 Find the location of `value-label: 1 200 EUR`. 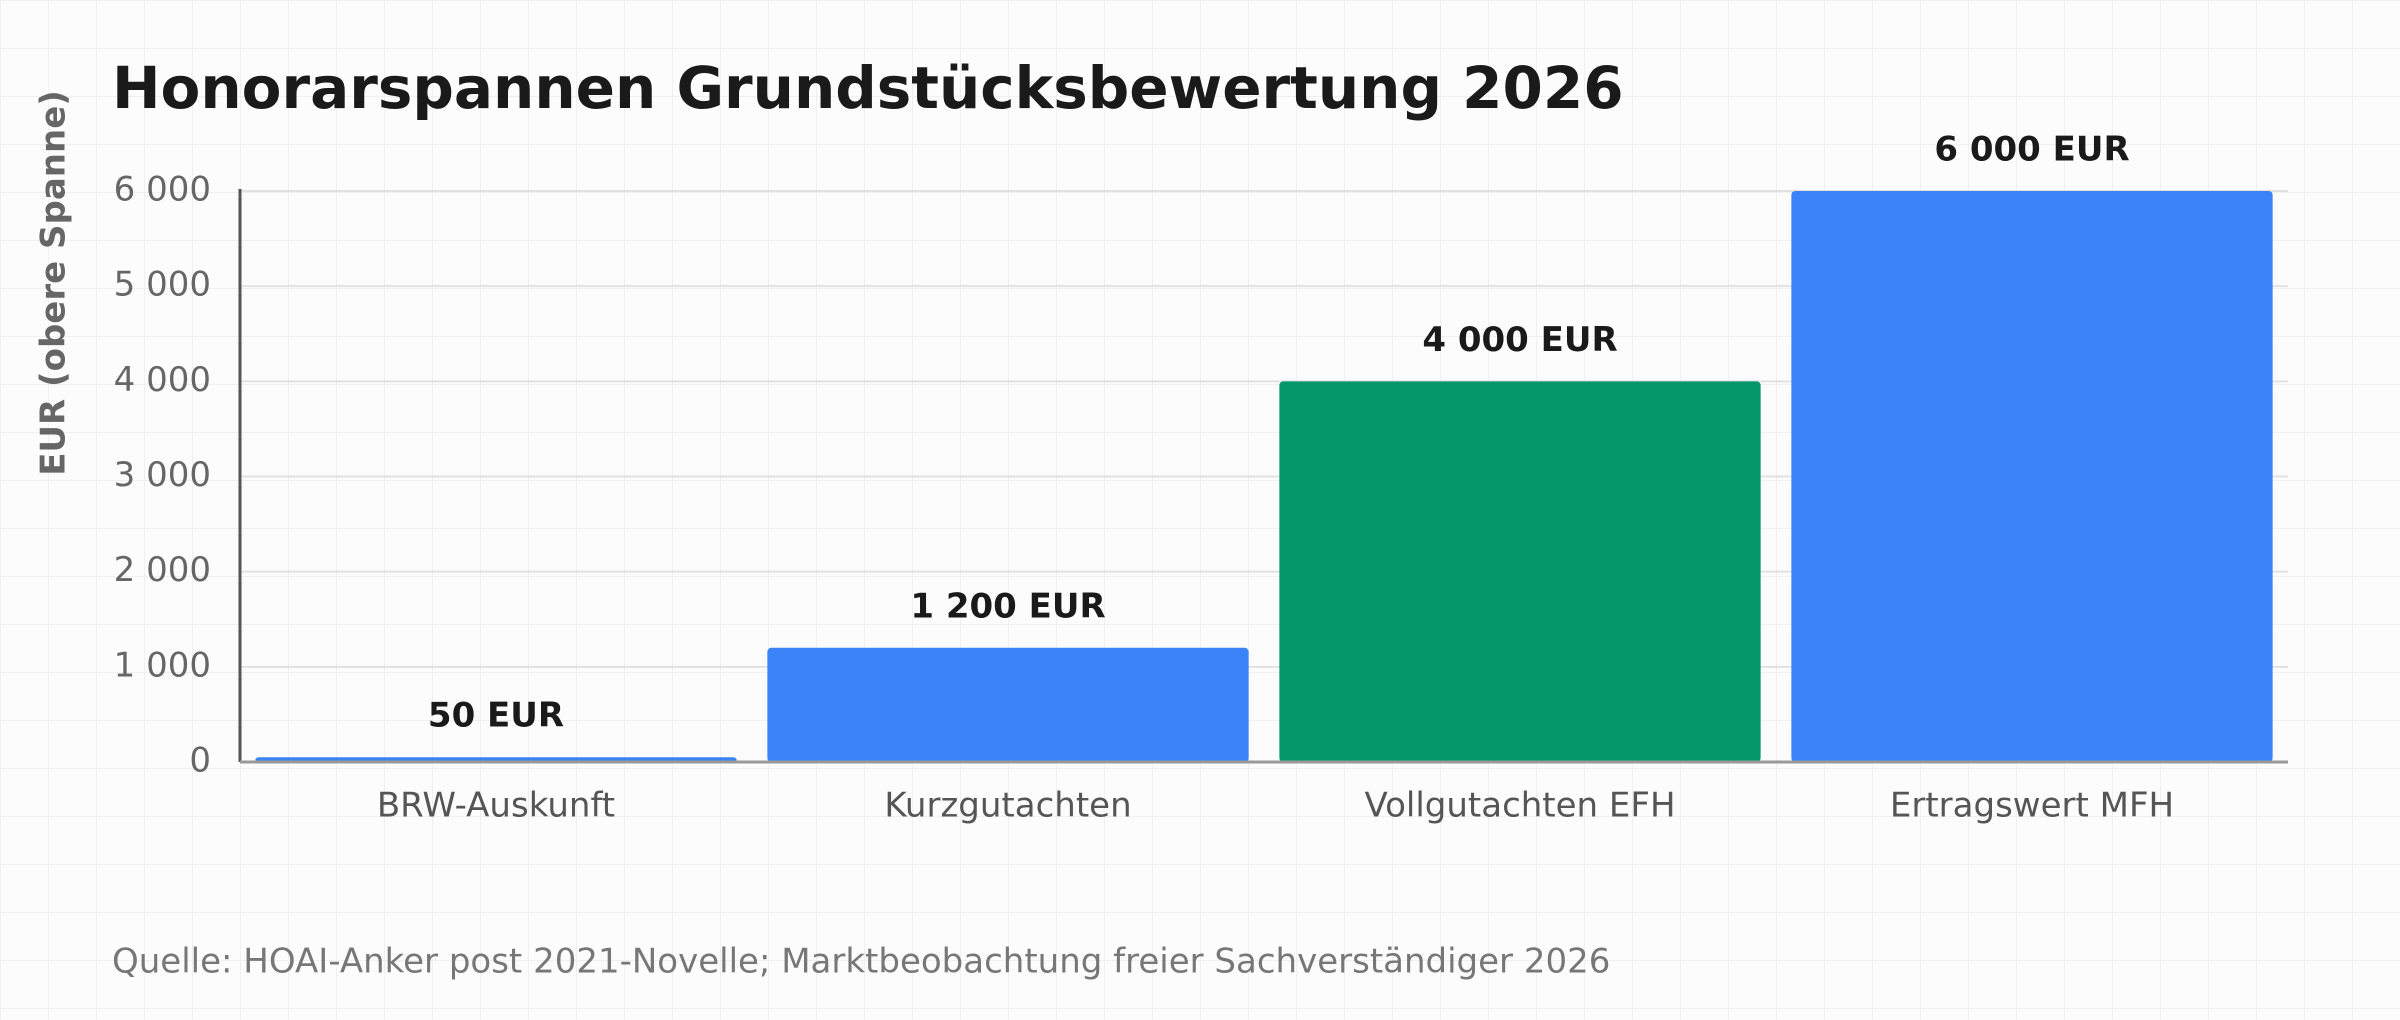

value-label: 1 200 EUR is located at coordinates (1007, 606).